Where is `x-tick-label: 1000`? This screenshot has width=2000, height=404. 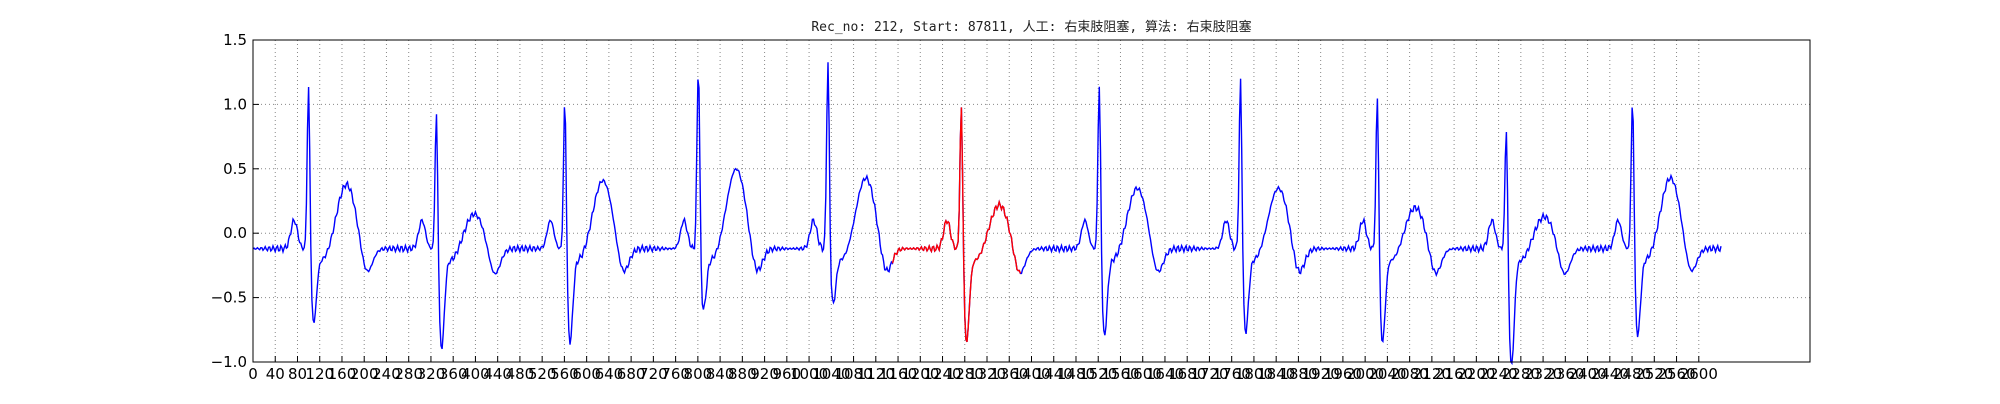 x-tick-label: 1000 is located at coordinates (809, 374).